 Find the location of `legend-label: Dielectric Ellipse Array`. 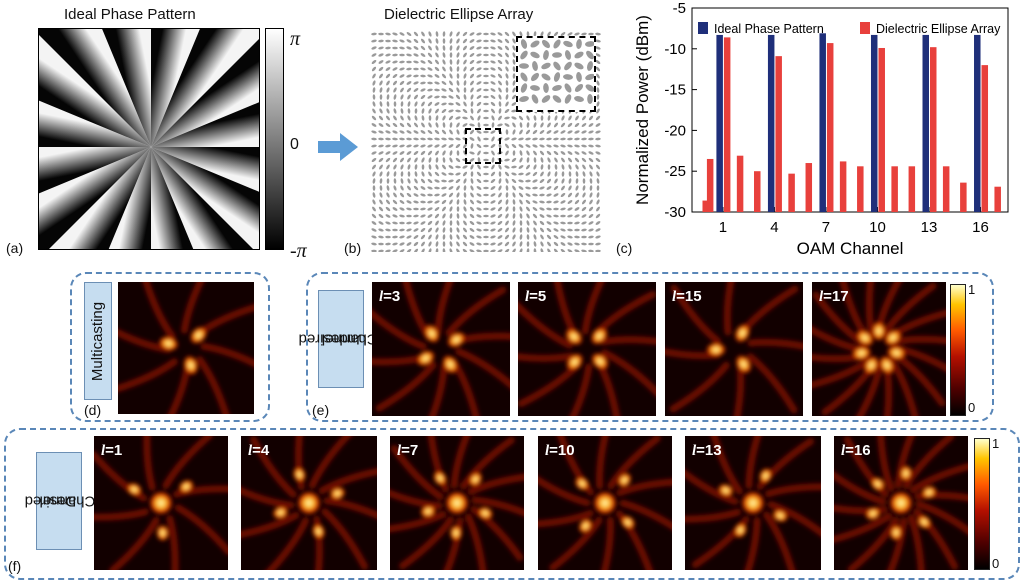

legend-label: Dielectric Ellipse Array is located at coordinates (938, 29).